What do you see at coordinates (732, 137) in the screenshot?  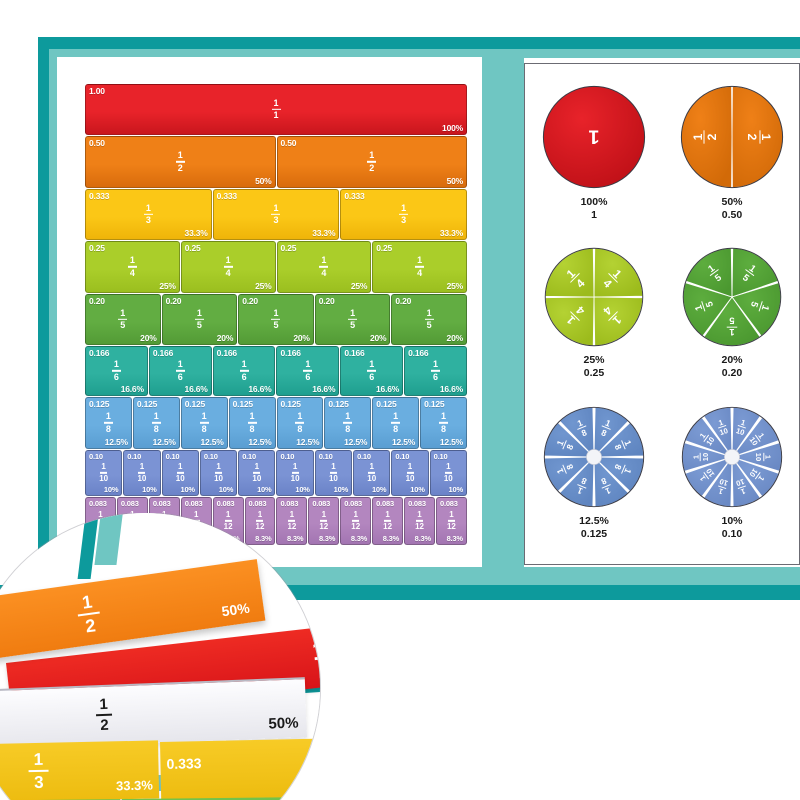 I see `fraction-disc: 121 2` at bounding box center [732, 137].